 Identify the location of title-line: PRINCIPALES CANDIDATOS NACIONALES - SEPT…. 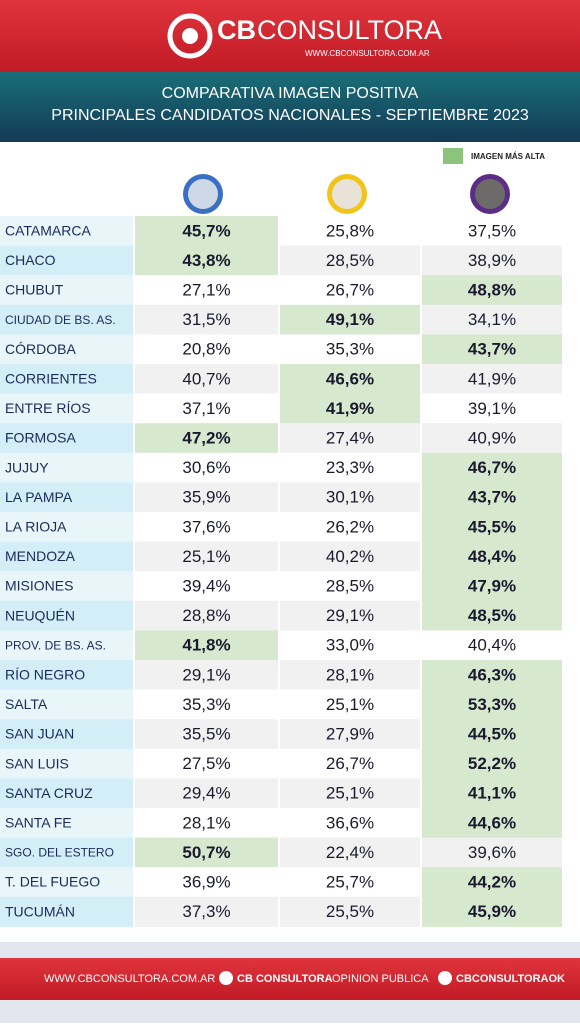
(290, 115).